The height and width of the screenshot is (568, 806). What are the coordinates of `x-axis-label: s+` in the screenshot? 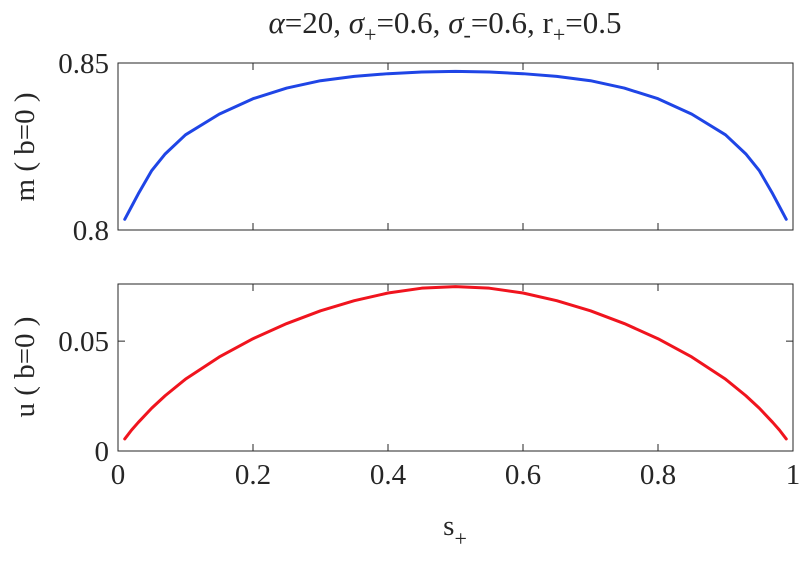 It's located at (455, 530).